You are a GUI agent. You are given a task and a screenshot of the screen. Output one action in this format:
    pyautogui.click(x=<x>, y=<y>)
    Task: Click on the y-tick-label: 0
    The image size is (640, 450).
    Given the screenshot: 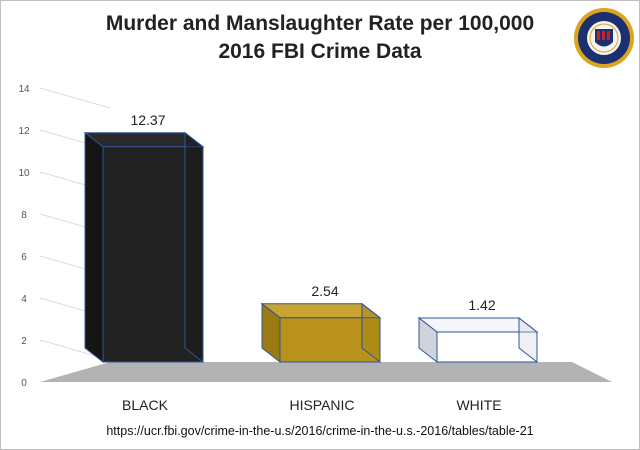 What is the action you would take?
    pyautogui.click(x=24, y=383)
    